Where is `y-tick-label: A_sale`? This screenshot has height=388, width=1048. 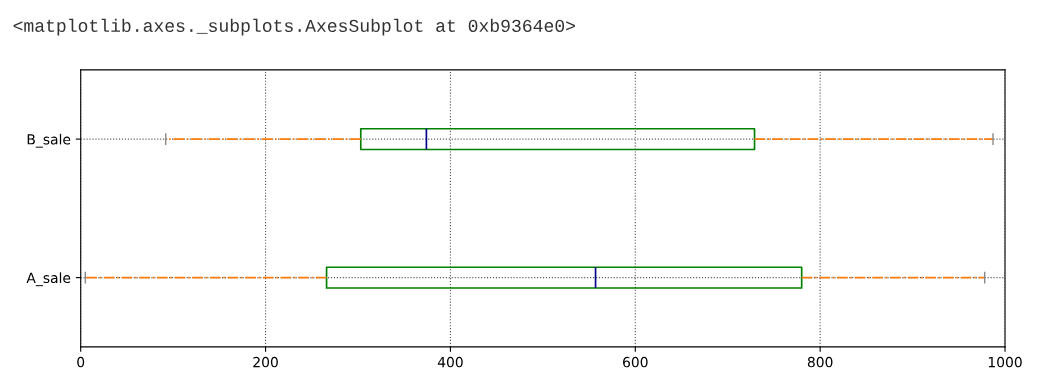 y-tick-label: A_sale is located at coordinates (48, 279).